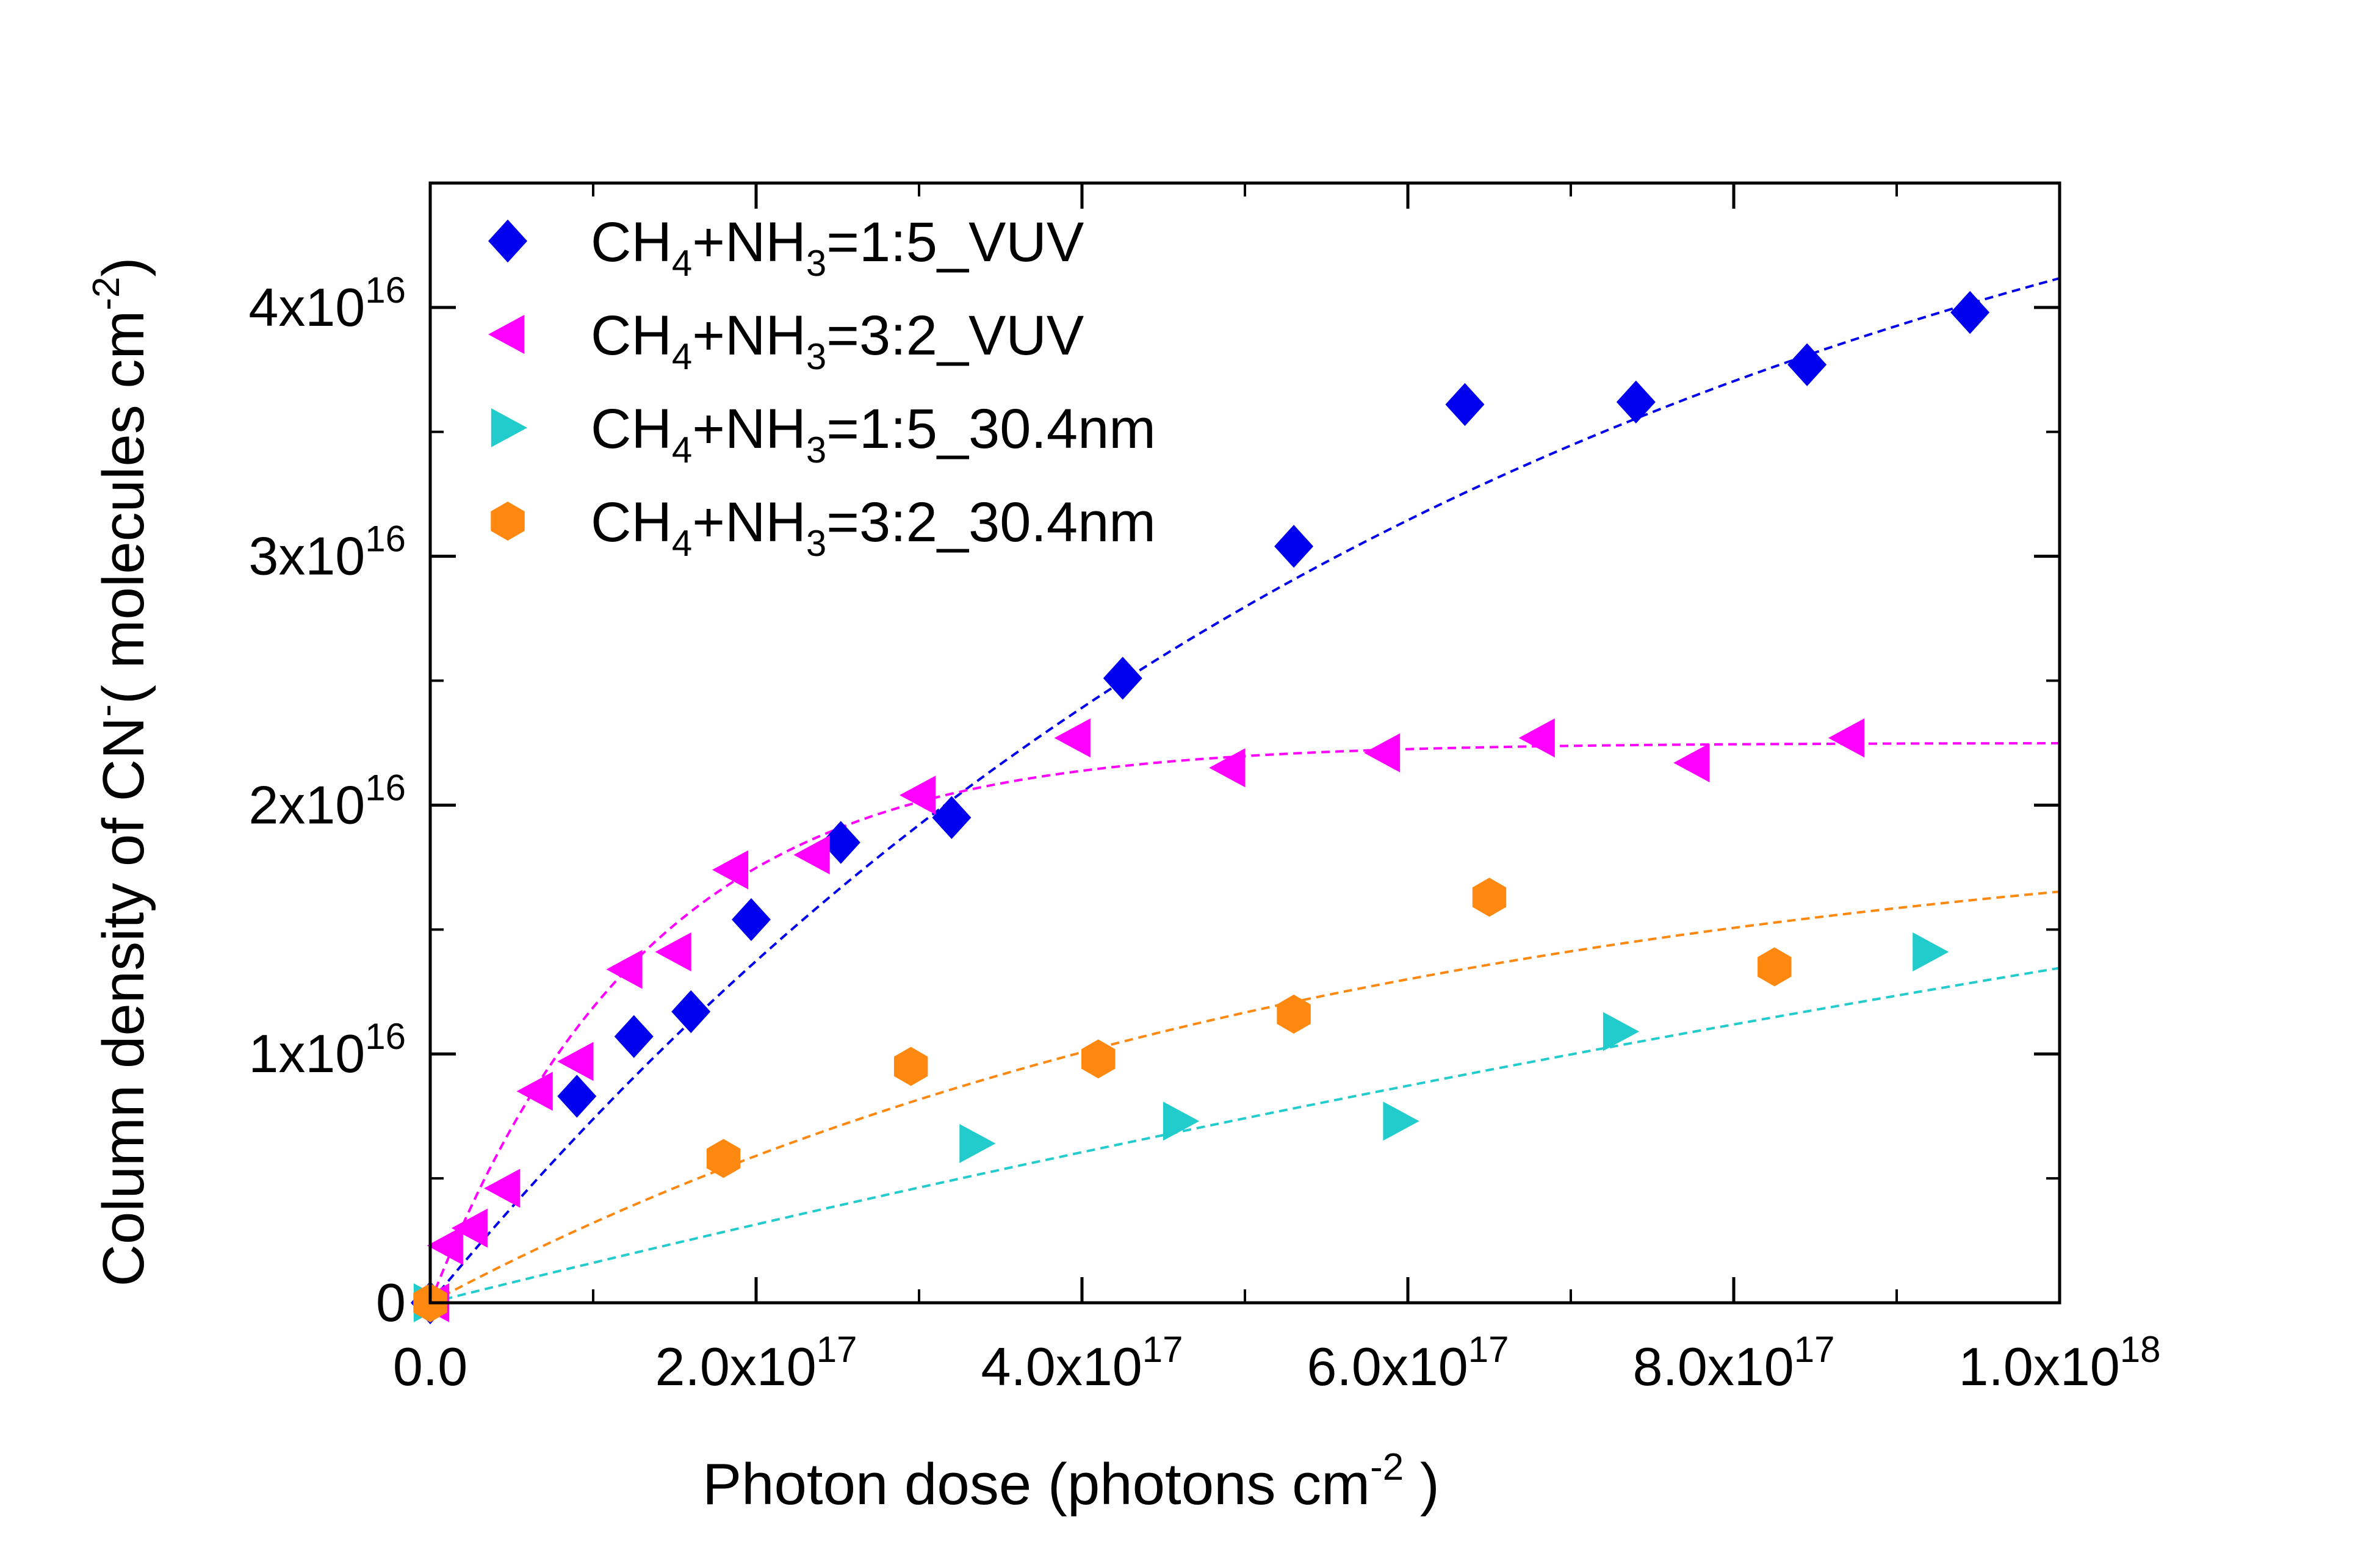 The width and height of the screenshot is (2380, 1556). Describe the element at coordinates (1082, 1363) in the screenshot. I see `x-tick-label: 4.0x10¹⁷` at that location.